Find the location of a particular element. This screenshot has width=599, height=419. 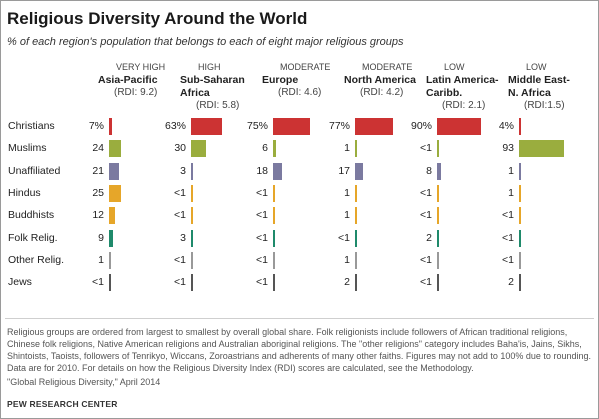

footer-divider is located at coordinates (299, 318).